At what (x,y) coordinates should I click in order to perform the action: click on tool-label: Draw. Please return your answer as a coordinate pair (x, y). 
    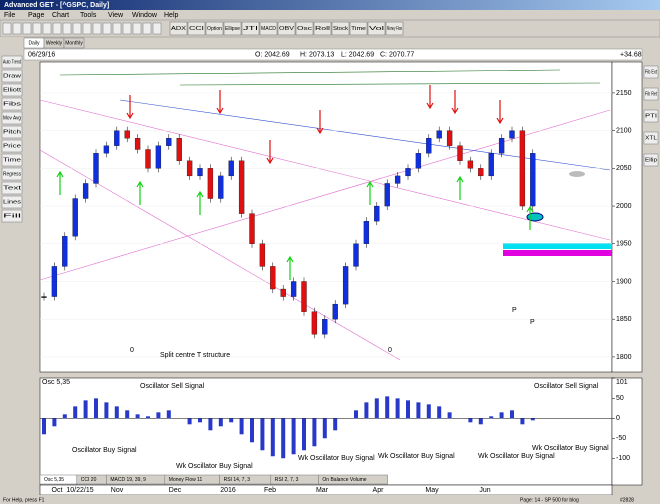
    Looking at the image, I should click on (12, 76).